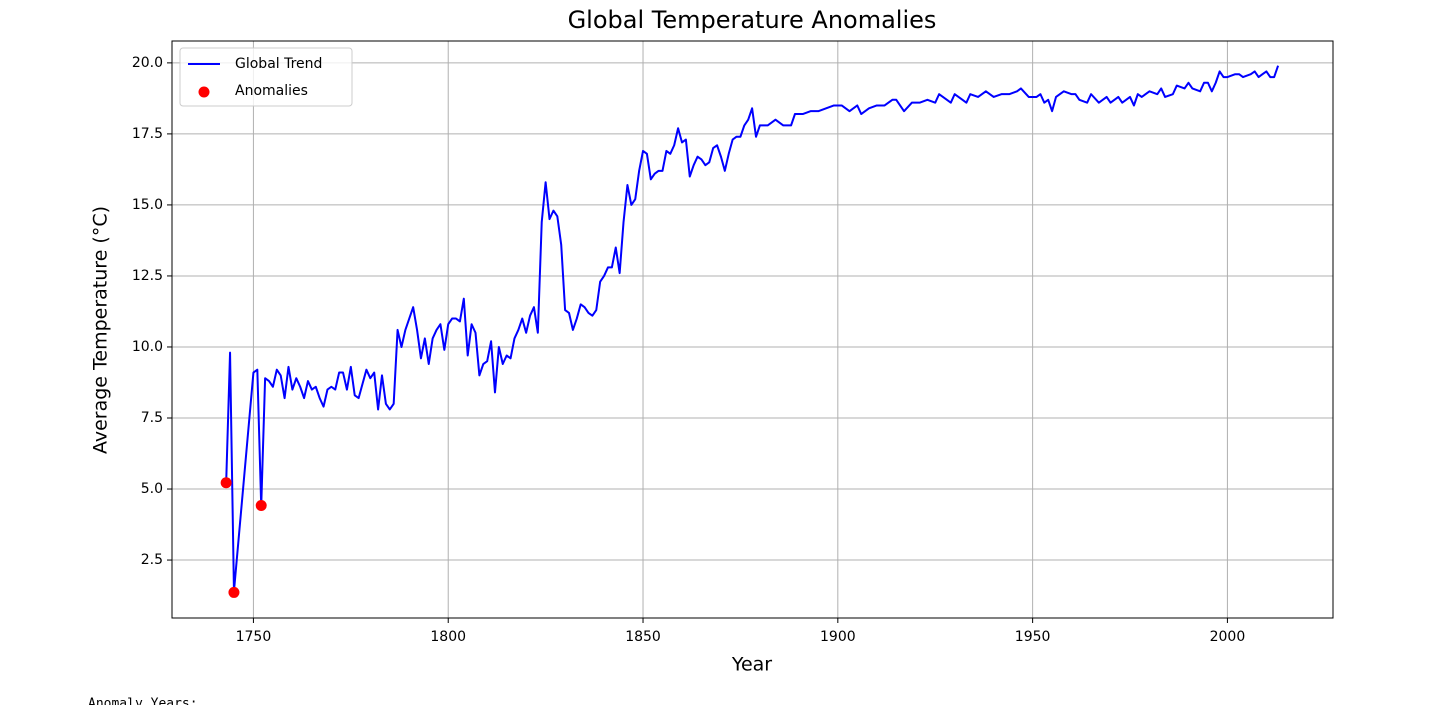 This screenshot has width=1432, height=705. What do you see at coordinates (643, 637) in the screenshot?
I see `x-tick-label: 1850` at bounding box center [643, 637].